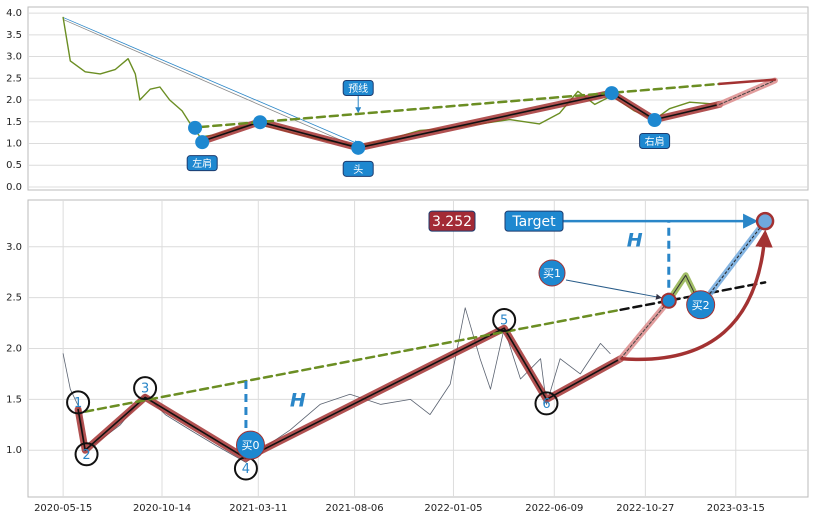 The height and width of the screenshot is (520, 816). I want to click on breakout-line, so click(733, 263).